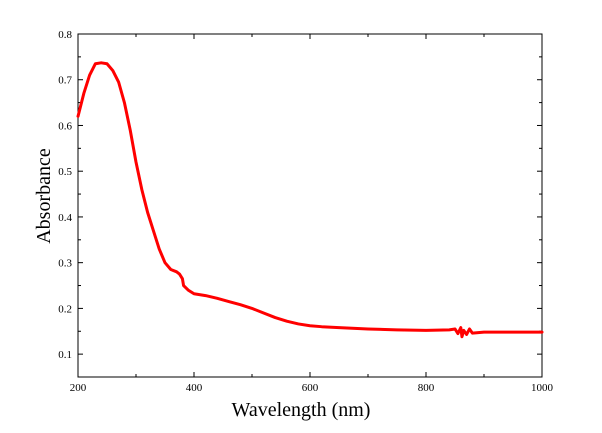 The width and height of the screenshot is (602, 433). I want to click on y-tick-label: 0.3, so click(65, 264).